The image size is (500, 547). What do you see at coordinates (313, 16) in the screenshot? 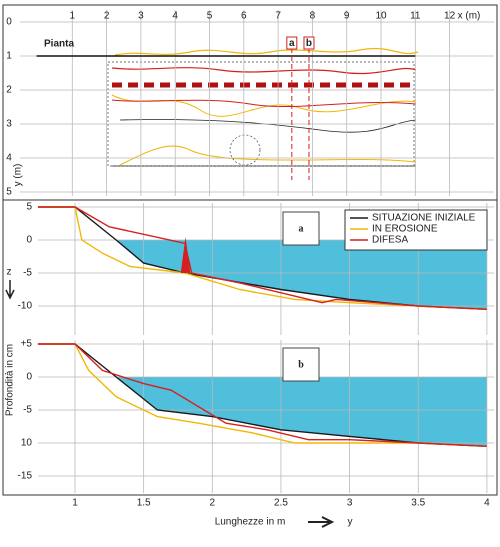
I see `x-tick-label: 8` at bounding box center [313, 16].